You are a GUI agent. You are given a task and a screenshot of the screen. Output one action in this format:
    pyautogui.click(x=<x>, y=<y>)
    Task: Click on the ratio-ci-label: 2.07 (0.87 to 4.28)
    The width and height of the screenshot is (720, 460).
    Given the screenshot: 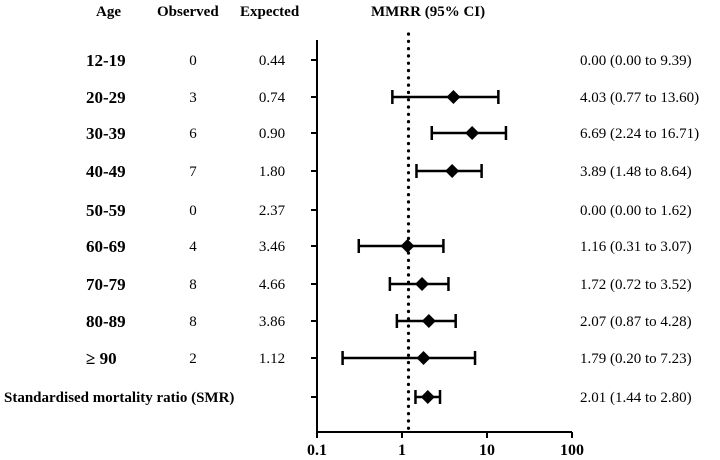 What is the action you would take?
    pyautogui.click(x=636, y=322)
    